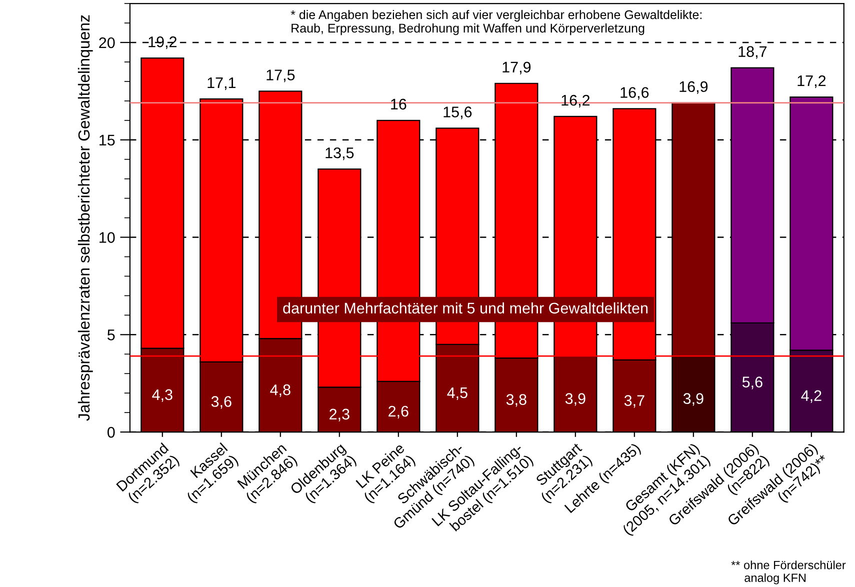 The height and width of the screenshot is (587, 855). I want to click on data-label: 4,8, so click(280, 391).